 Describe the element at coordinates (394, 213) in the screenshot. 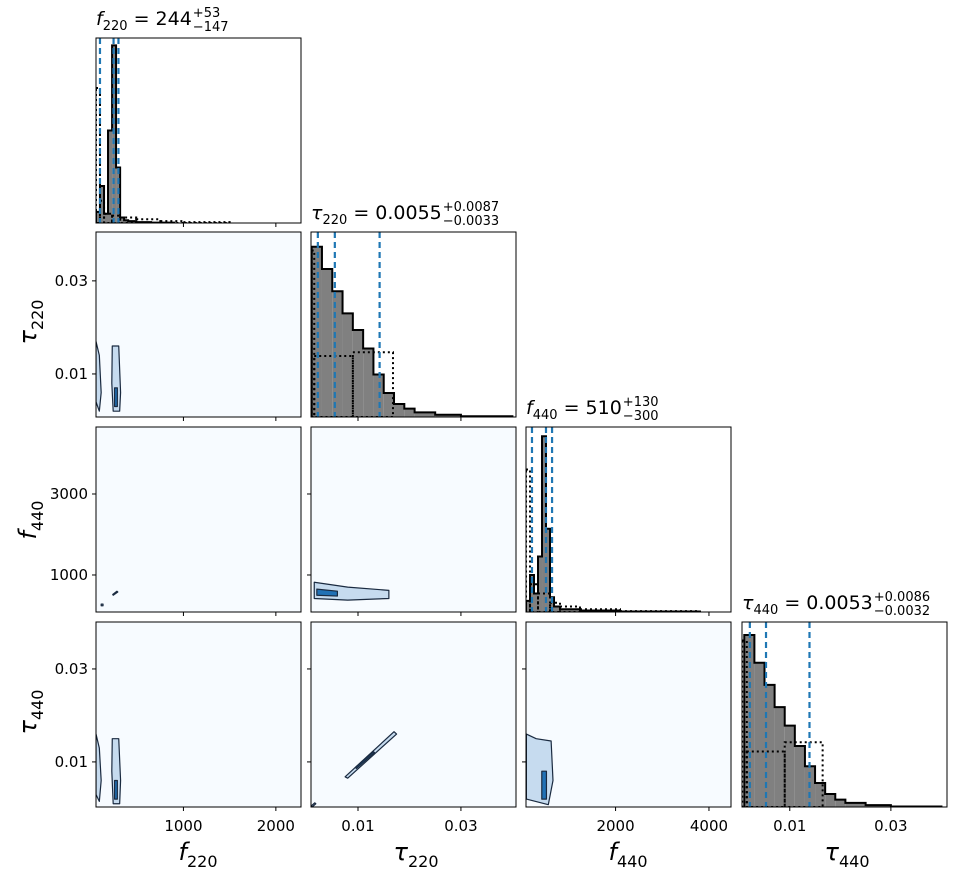

I see `title-value: = 0.0055` at that location.